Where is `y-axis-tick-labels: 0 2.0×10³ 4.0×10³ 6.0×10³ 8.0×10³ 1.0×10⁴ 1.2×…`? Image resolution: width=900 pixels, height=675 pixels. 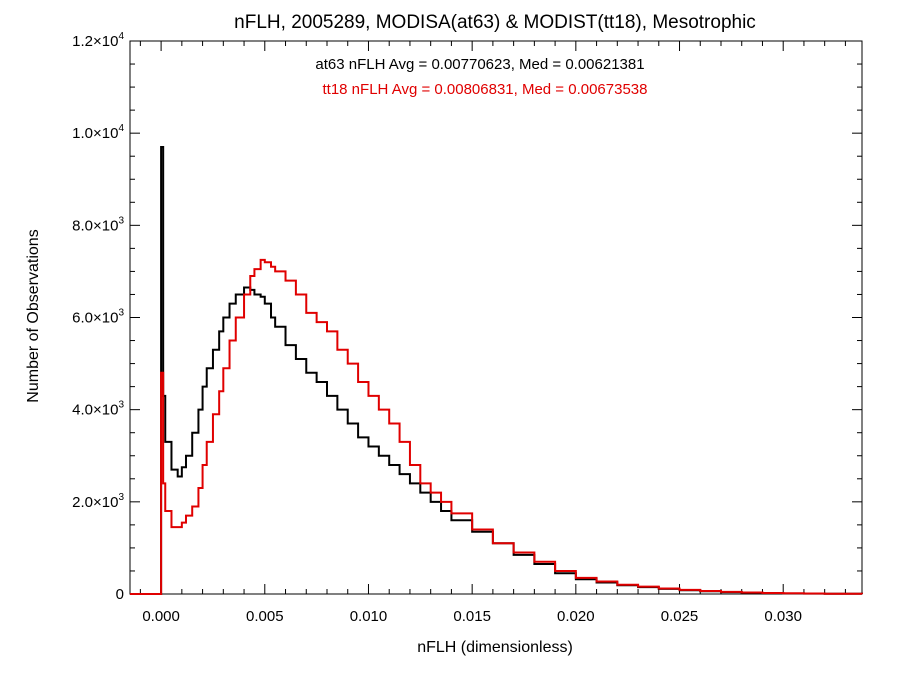 y-axis-tick-labels: 0 2.0×10³ 4.0×10³ 6.0×10³ 8.0×10³ 1.0×10⁴ 1.2×… is located at coordinates (98, 317).